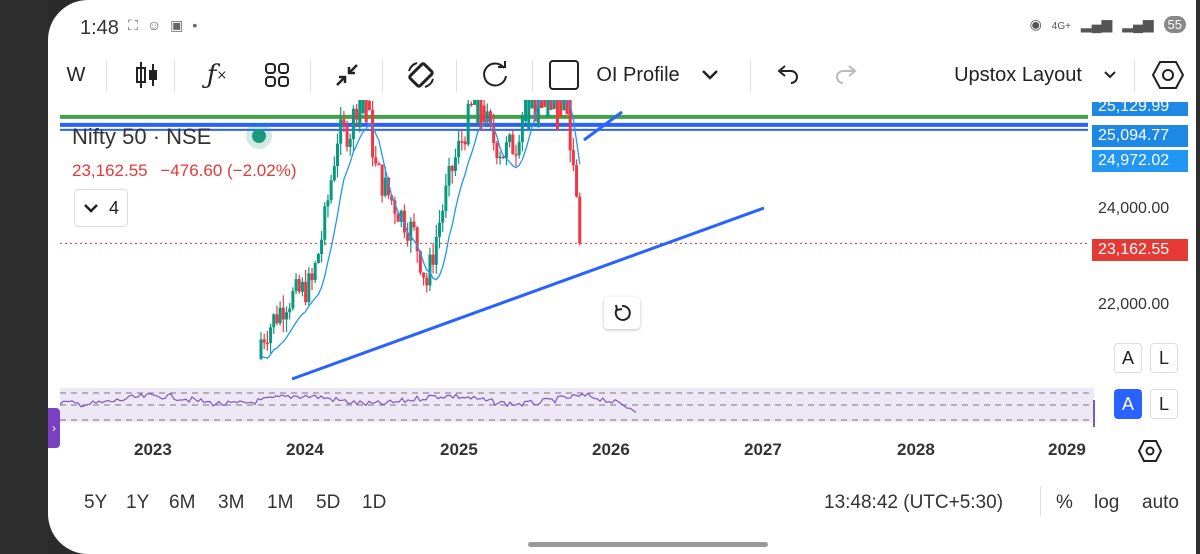  Describe the element at coordinates (1164, 404) in the screenshot. I see `rsi-log-scale-button: L` at that location.